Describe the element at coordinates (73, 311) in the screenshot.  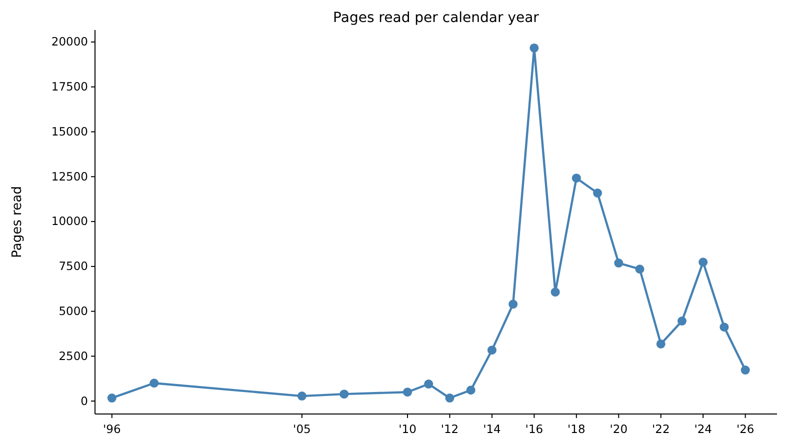
I see `y-tick-label: 5000` at that location.